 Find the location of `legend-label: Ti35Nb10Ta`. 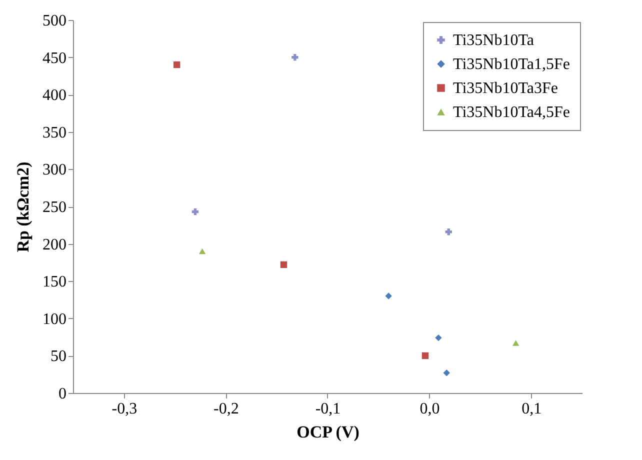

legend-label: Ti35Nb10Ta is located at coordinates (493, 40).